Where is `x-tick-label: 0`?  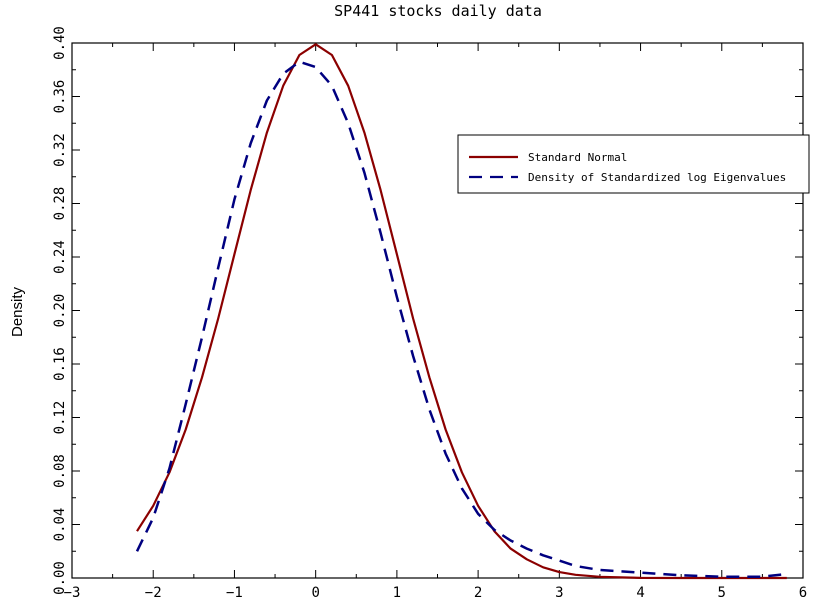
x-tick-label: 0 is located at coordinates (315, 593).